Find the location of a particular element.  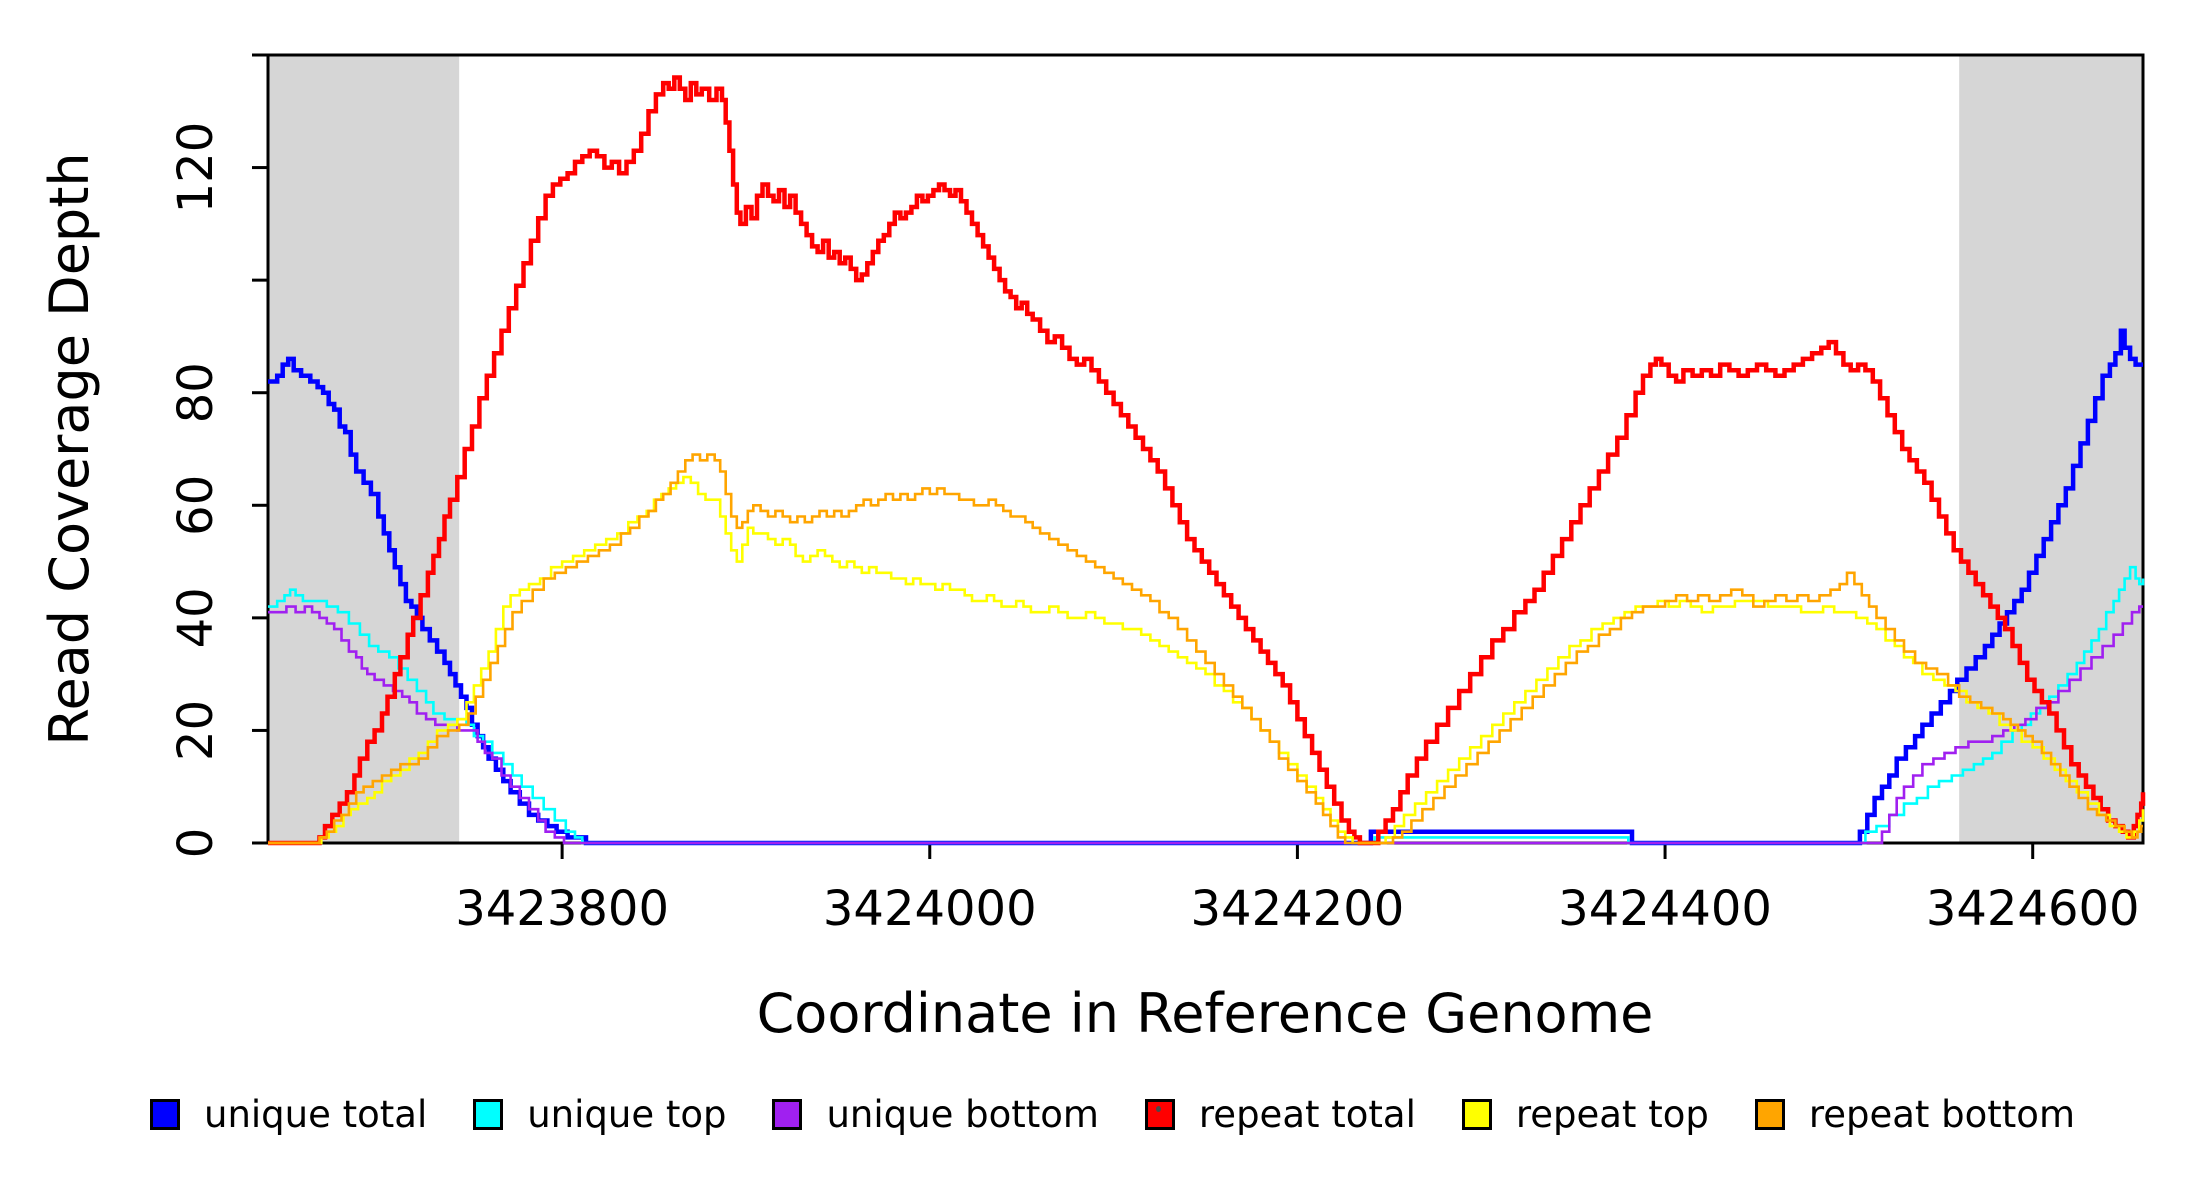

x-tick-label: 3424000 is located at coordinates (930, 909).